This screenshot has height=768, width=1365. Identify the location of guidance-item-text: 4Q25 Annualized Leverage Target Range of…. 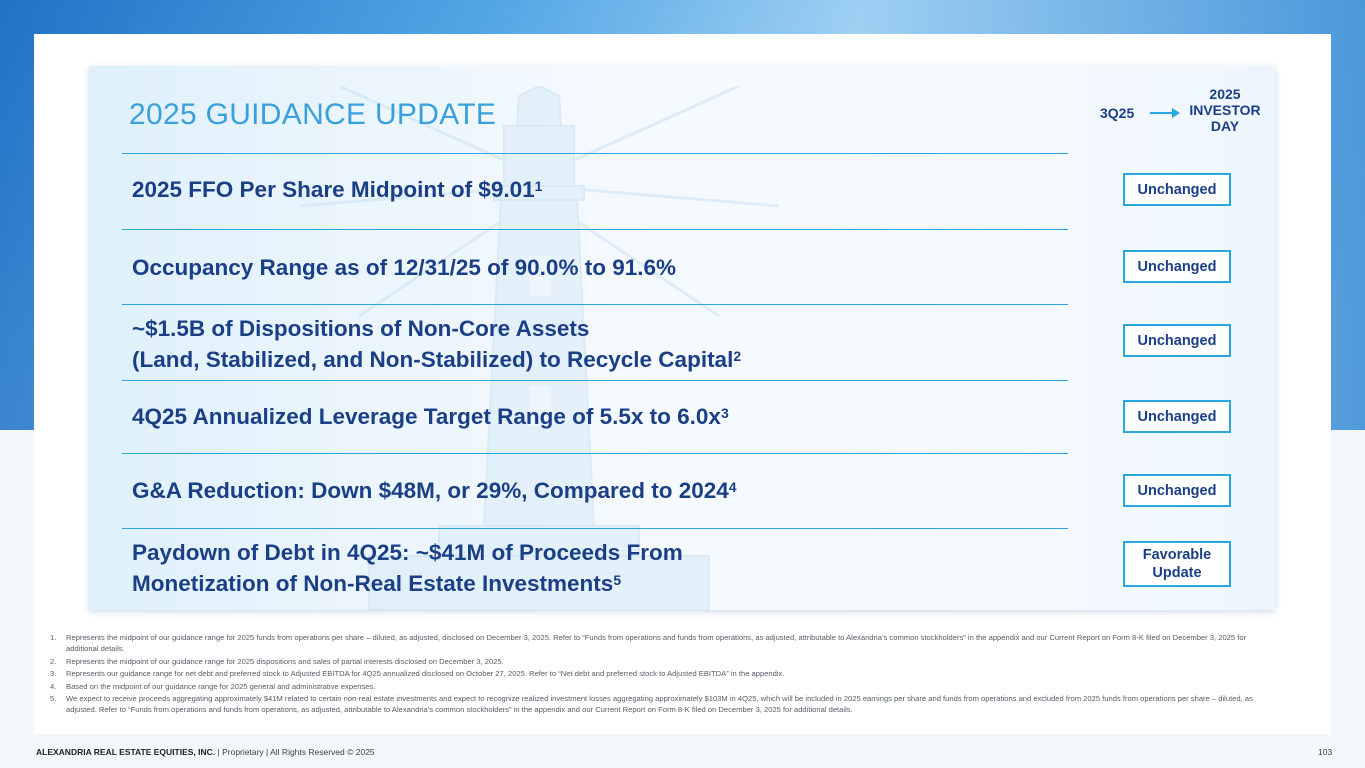
(426, 416).